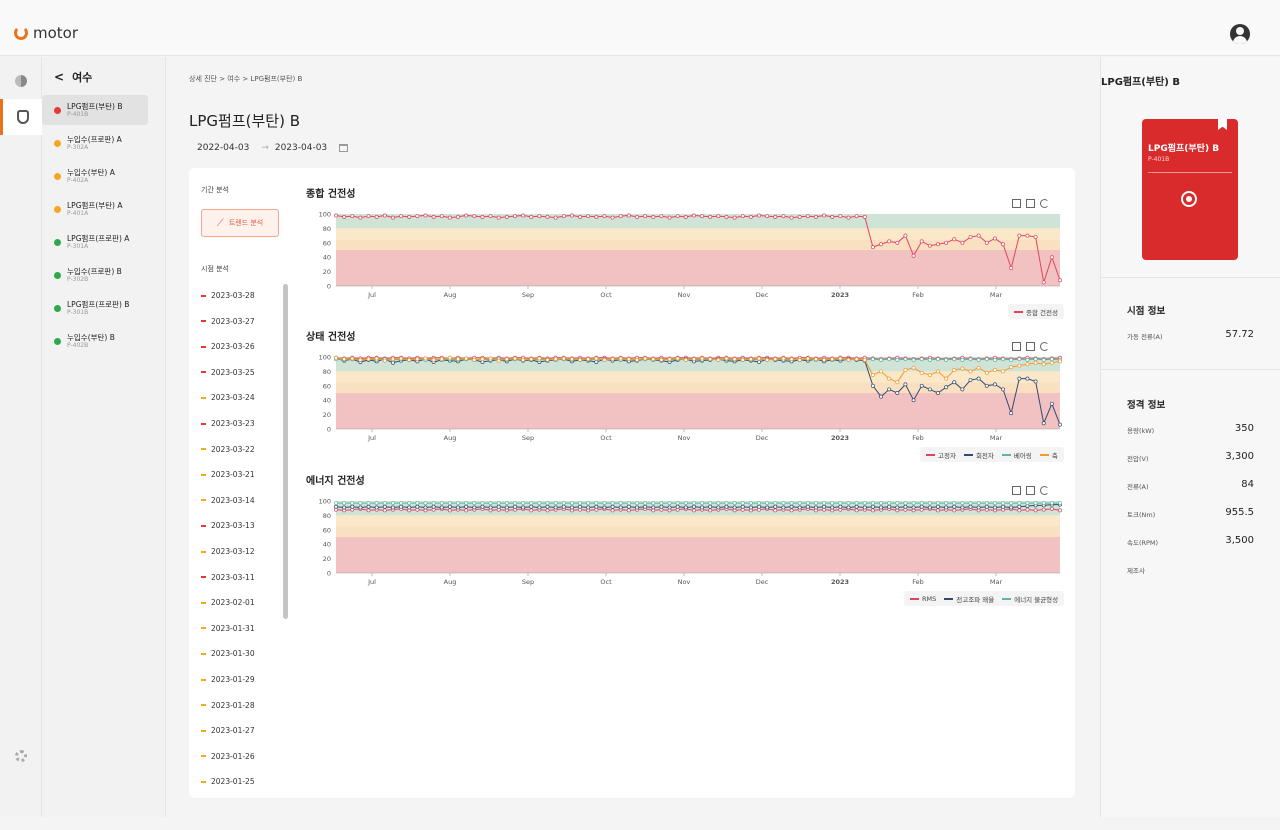  I want to click on trend-icon: ⟋, so click(220, 223).